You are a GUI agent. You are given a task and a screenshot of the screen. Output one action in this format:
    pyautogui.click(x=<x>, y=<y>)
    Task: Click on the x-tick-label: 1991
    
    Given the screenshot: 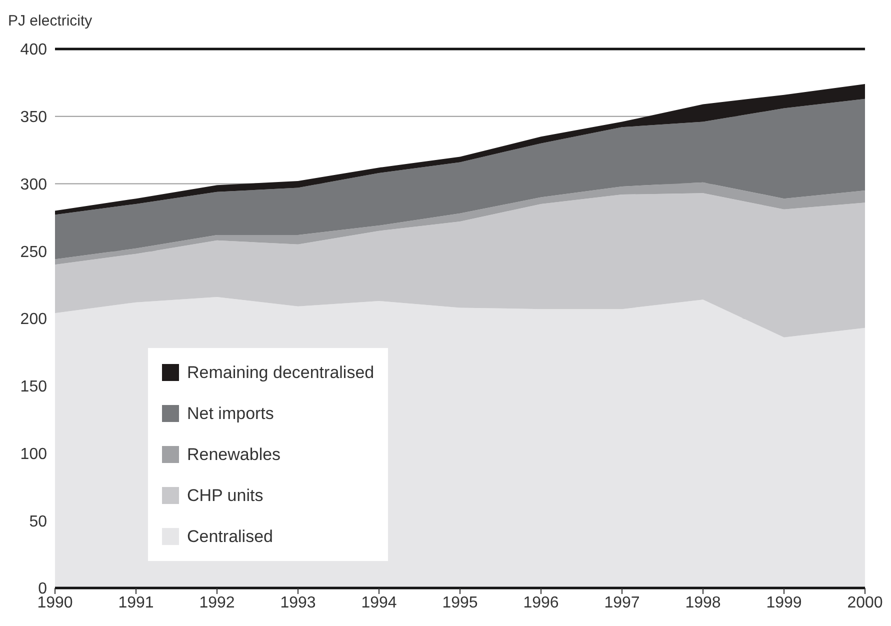 What is the action you would take?
    pyautogui.click(x=136, y=603)
    